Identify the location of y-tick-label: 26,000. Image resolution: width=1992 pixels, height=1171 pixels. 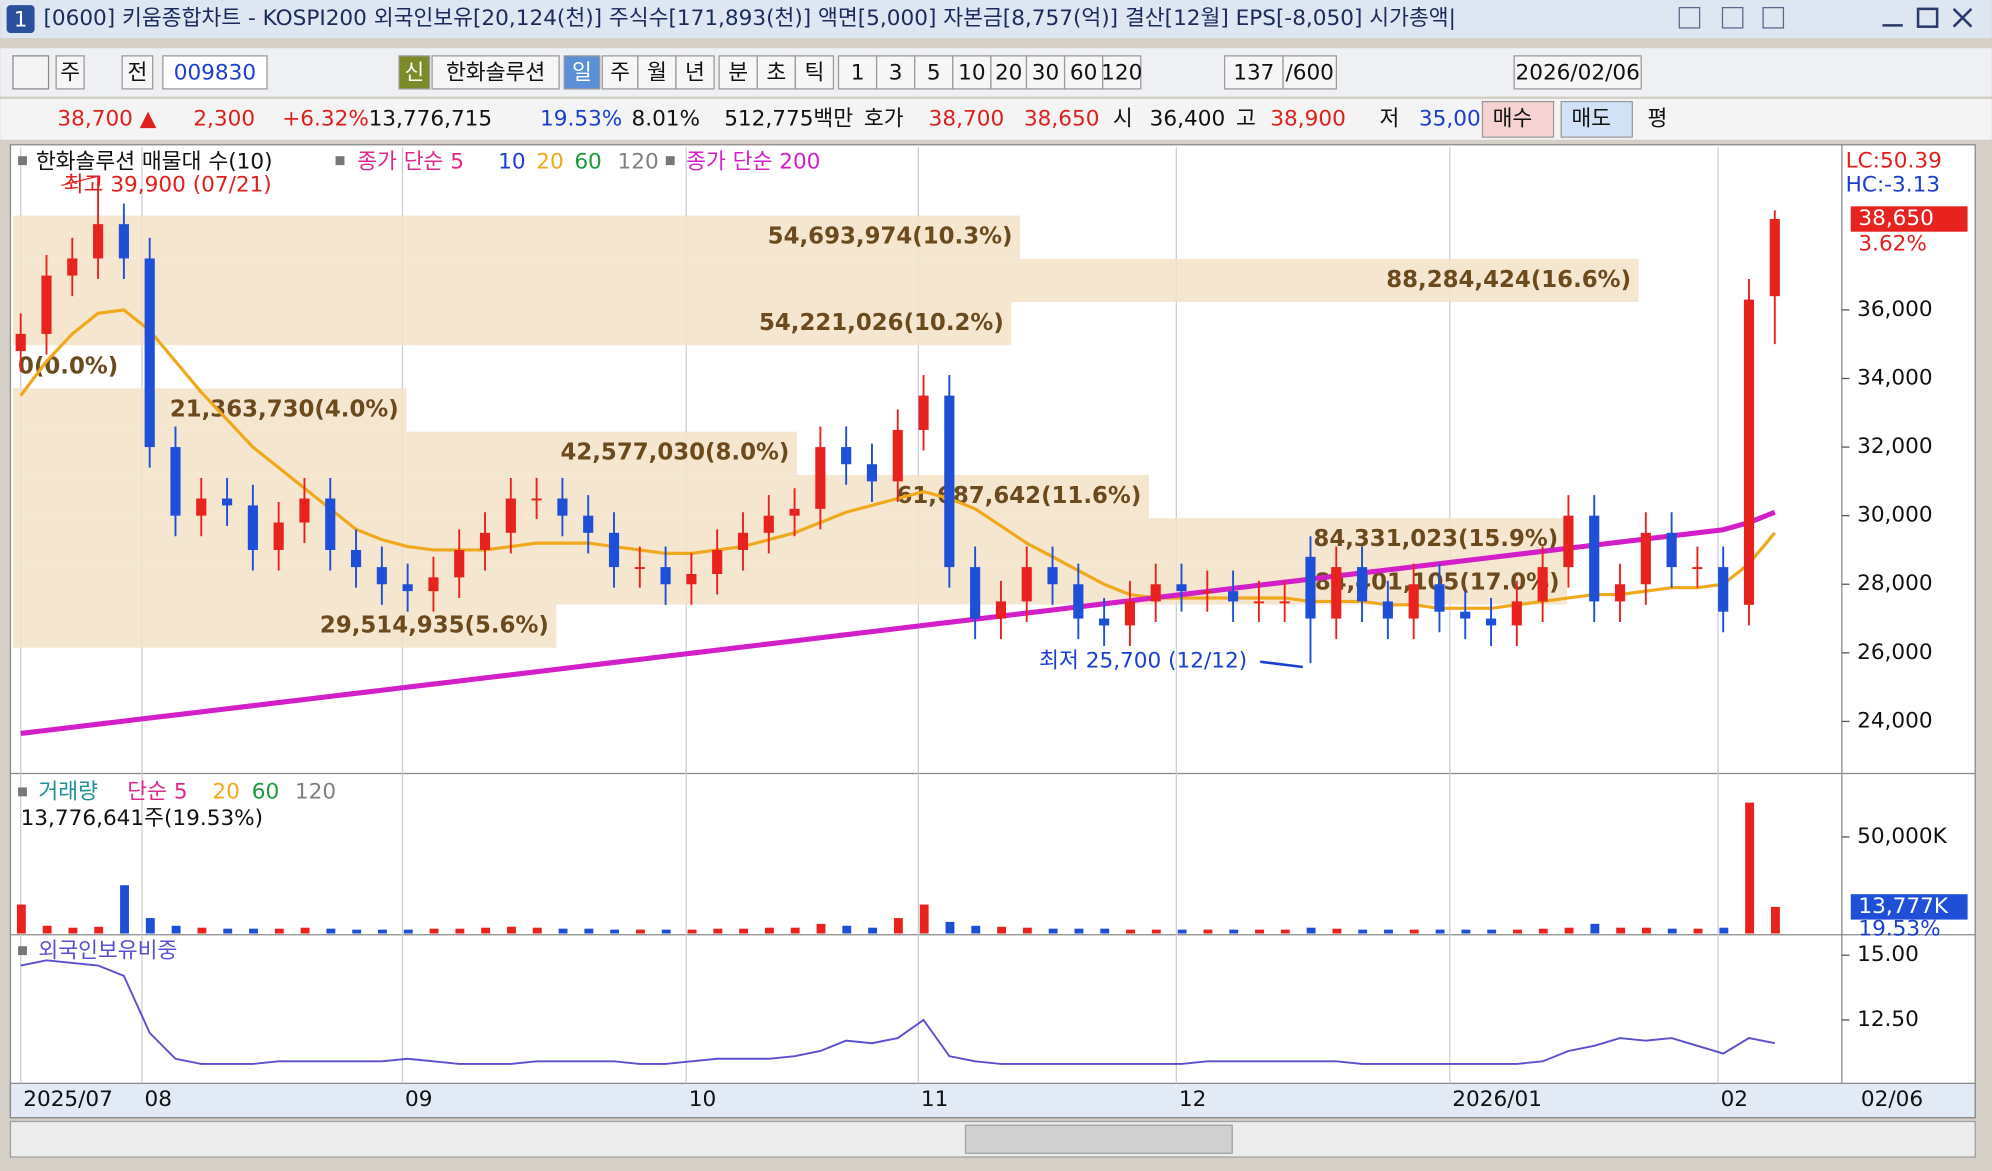
(1895, 652).